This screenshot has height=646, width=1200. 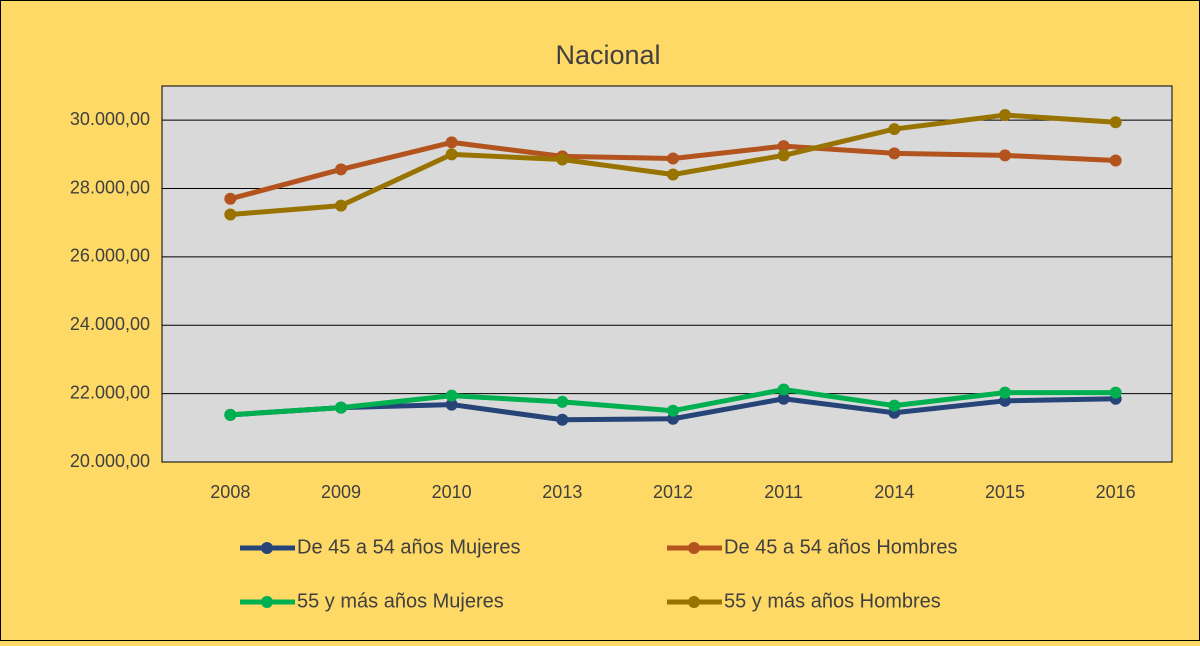 What do you see at coordinates (1116, 492) in the screenshot?
I see `x-tick-label: 2016` at bounding box center [1116, 492].